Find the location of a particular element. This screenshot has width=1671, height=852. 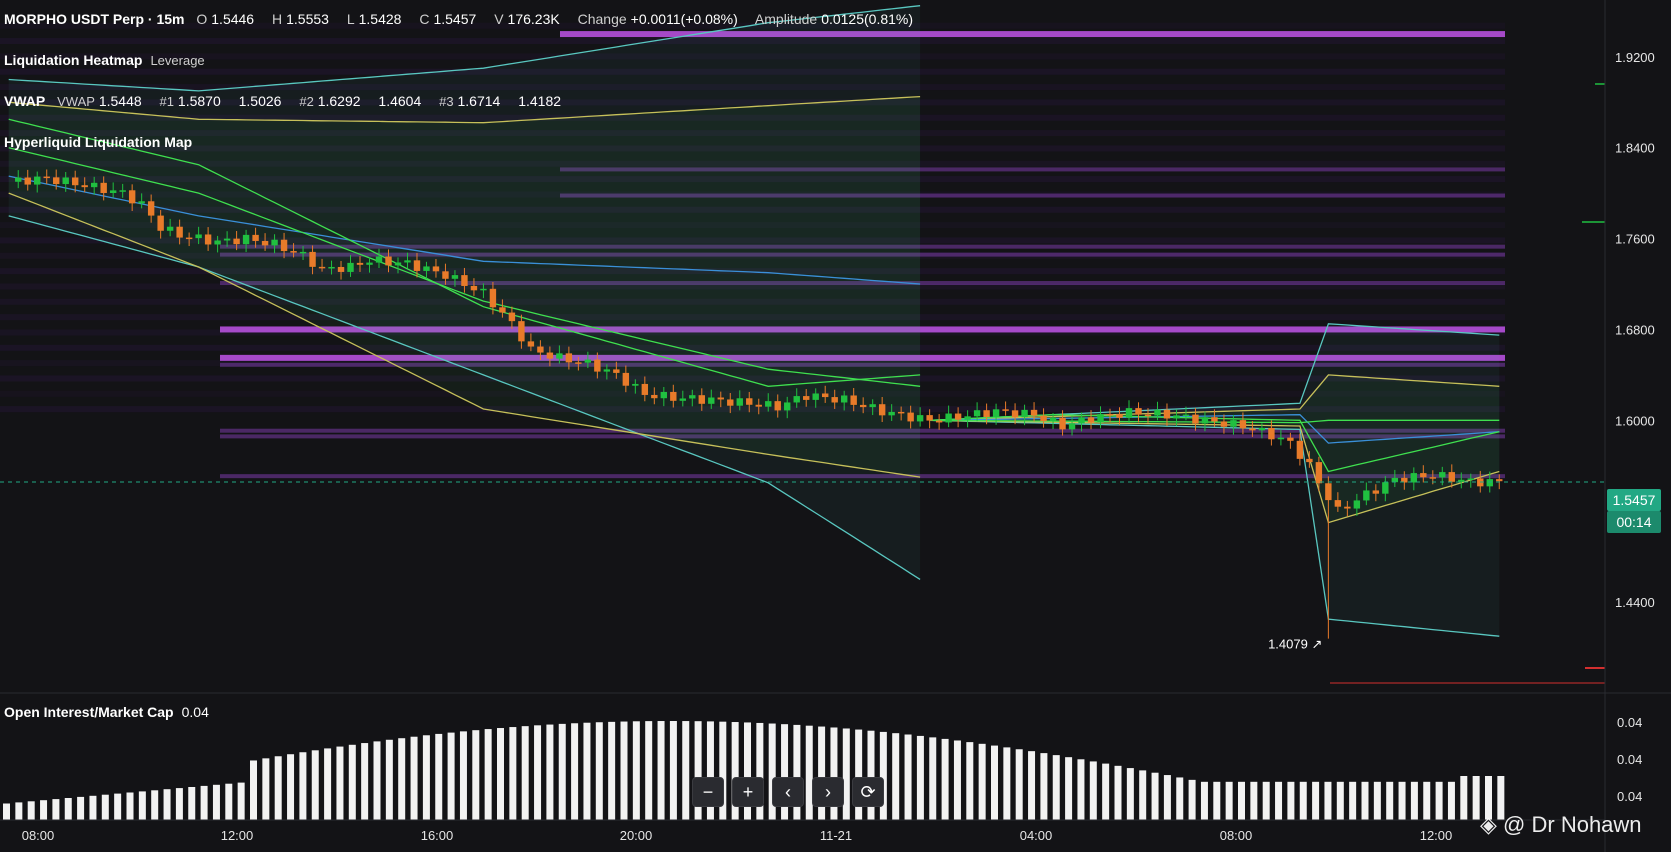

band3-upper-line is located at coordinates (464, 48).